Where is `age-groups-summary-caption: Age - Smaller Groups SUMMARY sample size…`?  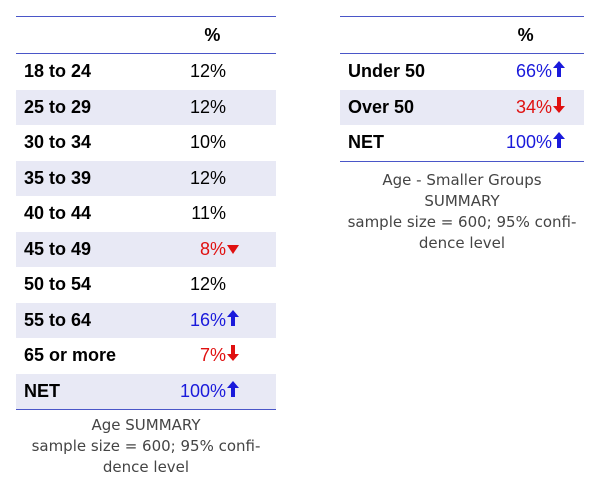
age-groups-summary-caption: Age - Smaller Groups SUMMARY sample size… is located at coordinates (462, 212).